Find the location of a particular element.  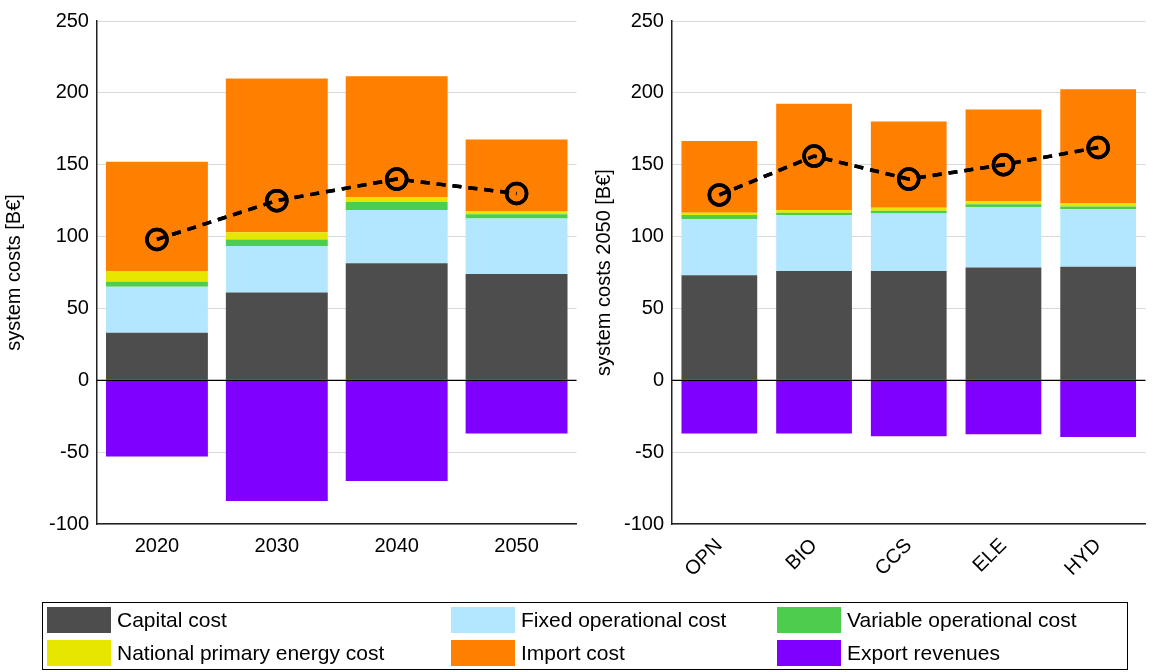

legend-label: Import cost is located at coordinates (573, 652).